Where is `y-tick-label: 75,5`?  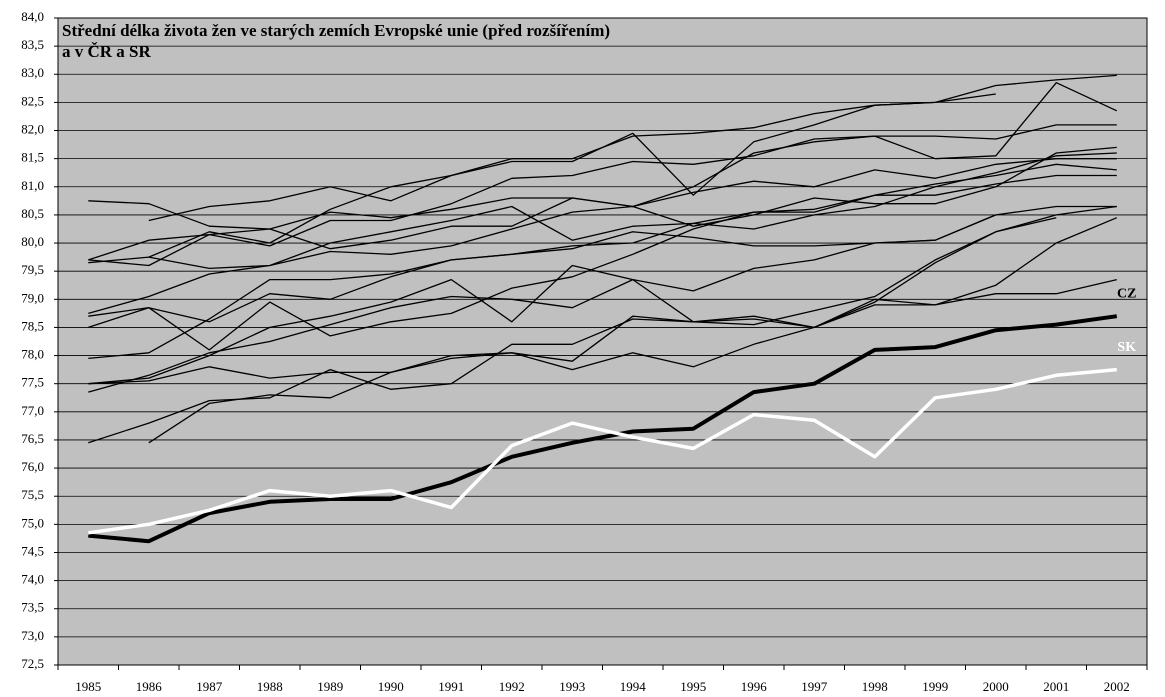 y-tick-label: 75,5 is located at coordinates (32, 494).